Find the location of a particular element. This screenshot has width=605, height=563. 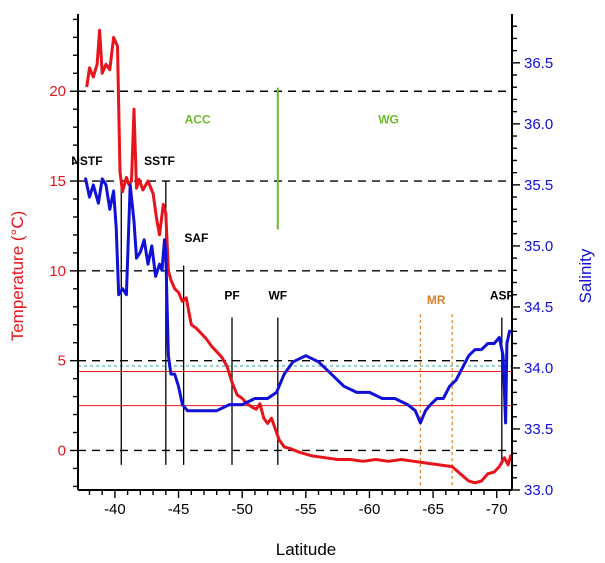

front-label: PF is located at coordinates (231, 296).